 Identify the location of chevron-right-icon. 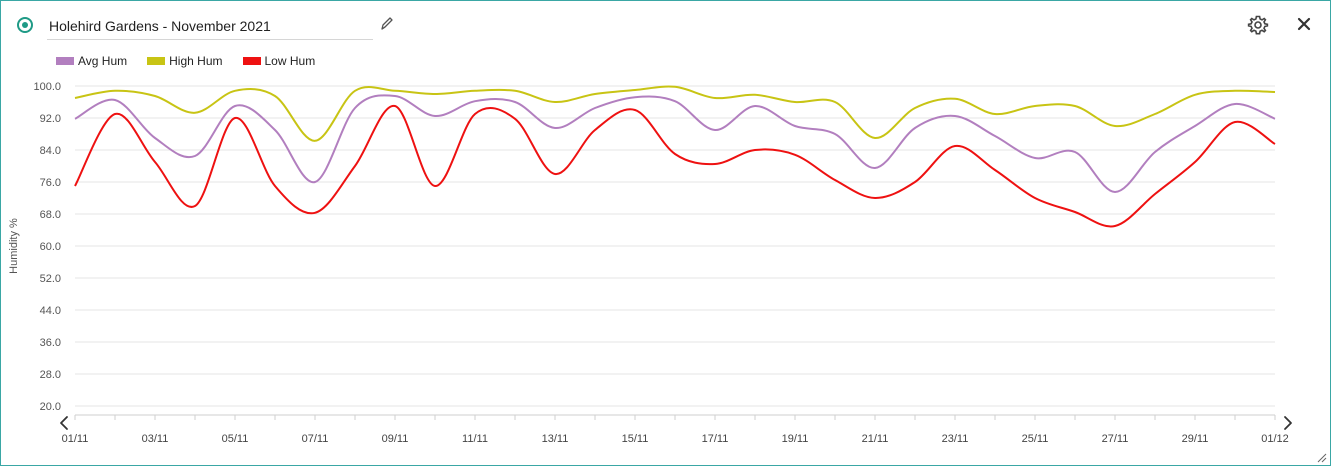
(1288, 423).